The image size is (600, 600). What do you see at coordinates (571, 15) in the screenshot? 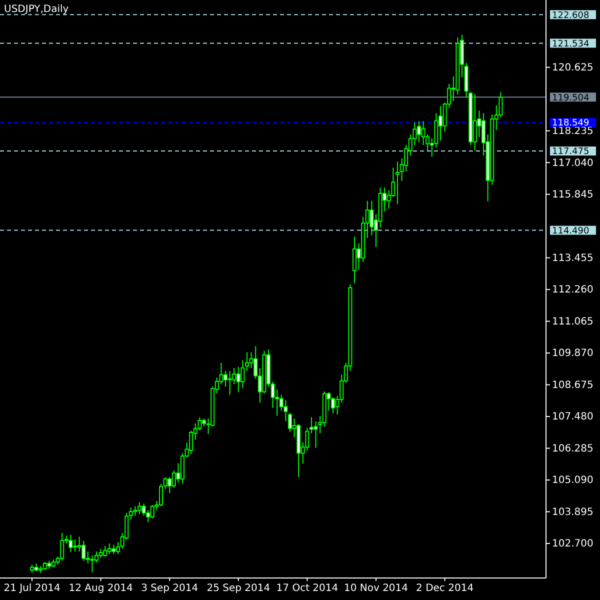
I see `ref-line-label: 122.608` at bounding box center [571, 15].